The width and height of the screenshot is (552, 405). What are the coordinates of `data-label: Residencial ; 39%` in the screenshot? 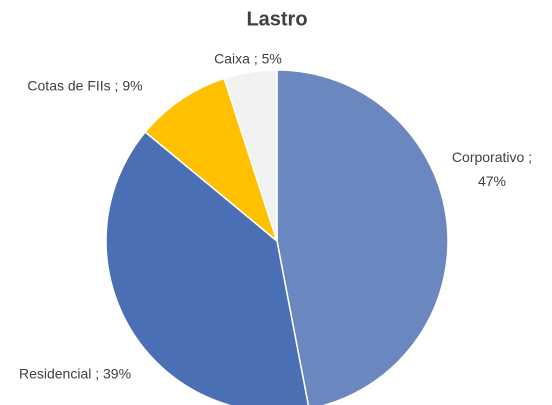 It's located at (75, 374).